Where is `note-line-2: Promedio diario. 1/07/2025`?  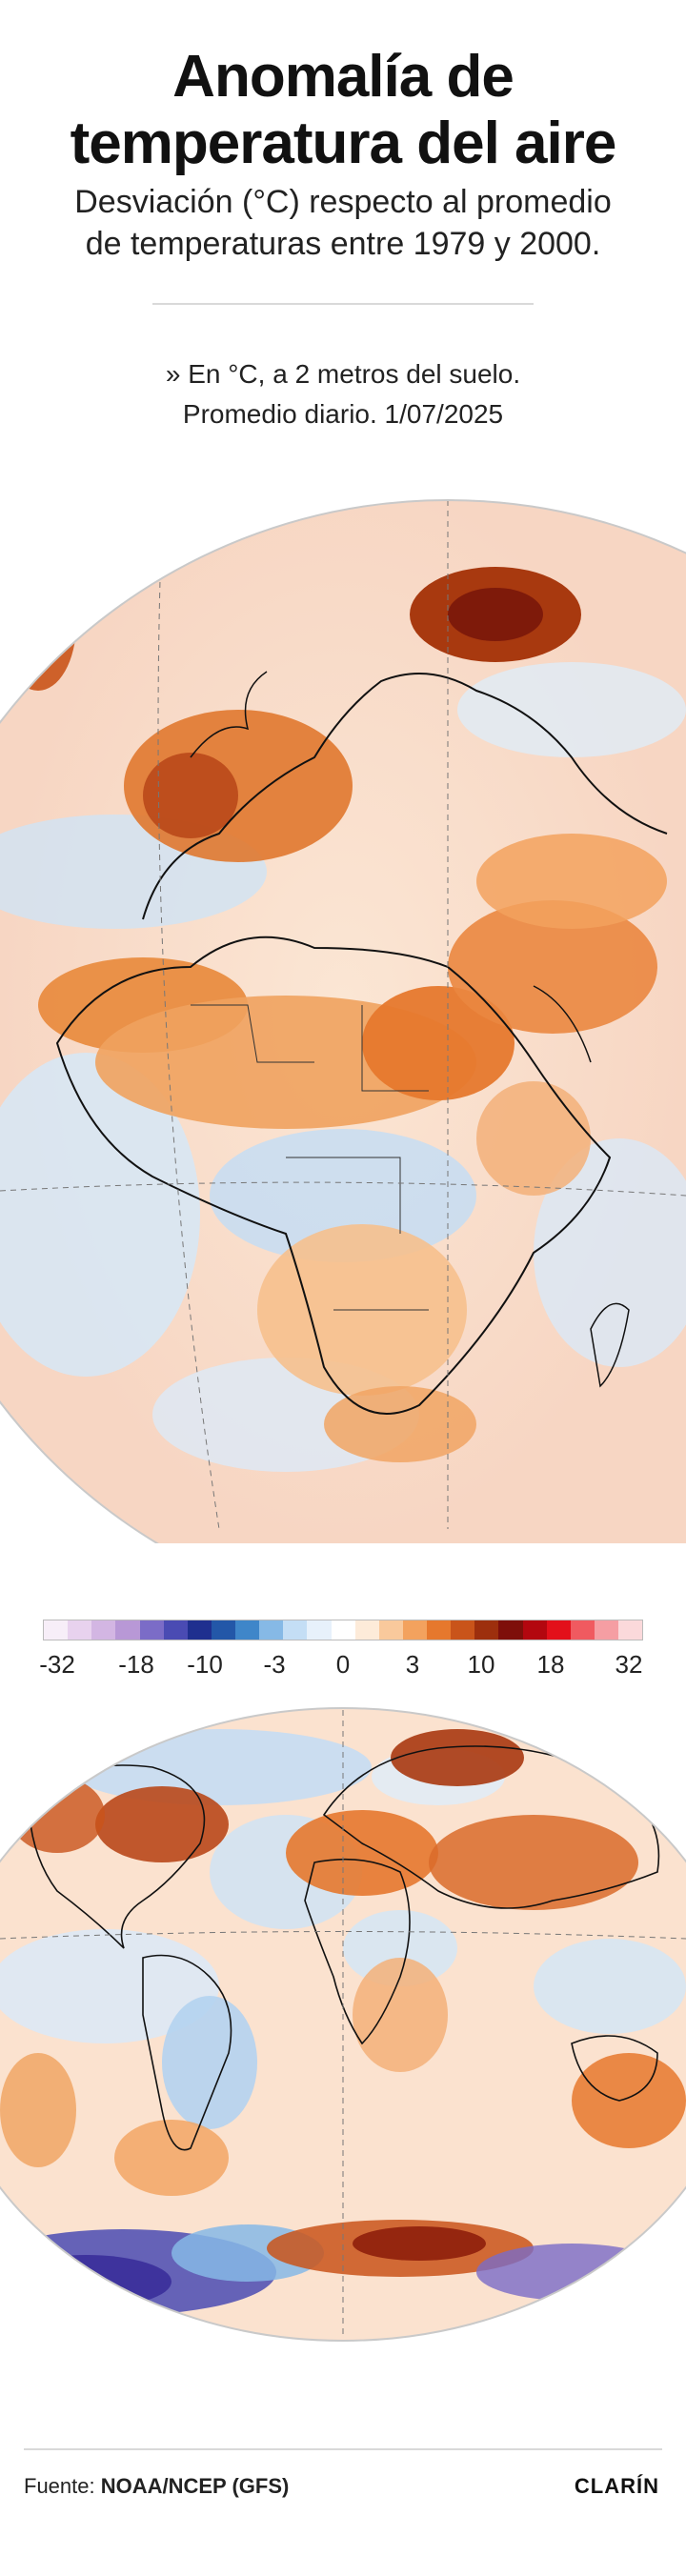 note-line-2: Promedio diario. 1/07/2025 is located at coordinates (343, 414).